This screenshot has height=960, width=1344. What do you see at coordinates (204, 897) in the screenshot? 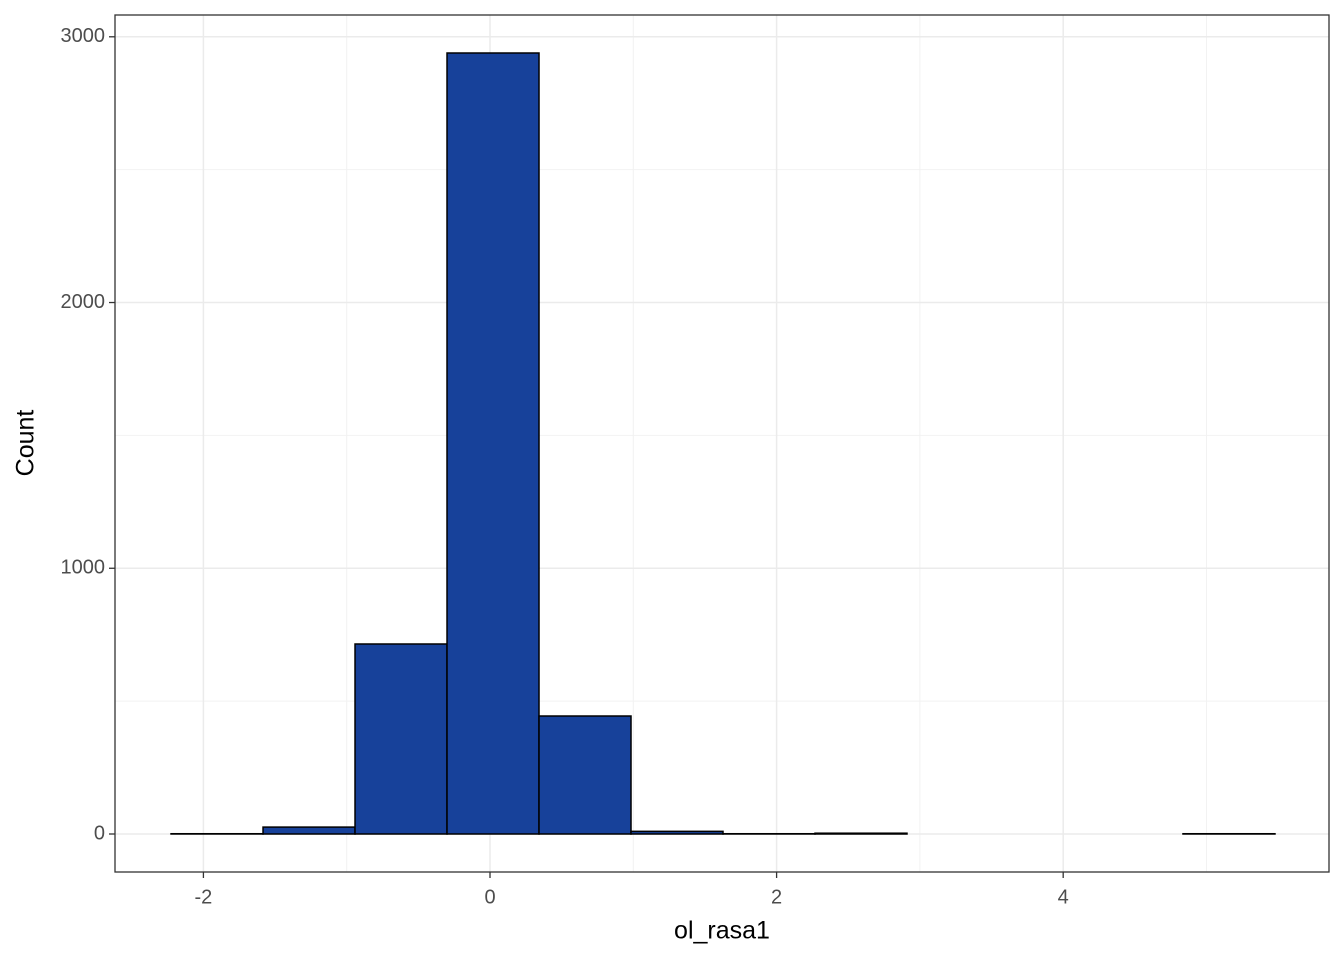
I see `x-tick-label: -2` at bounding box center [204, 897].